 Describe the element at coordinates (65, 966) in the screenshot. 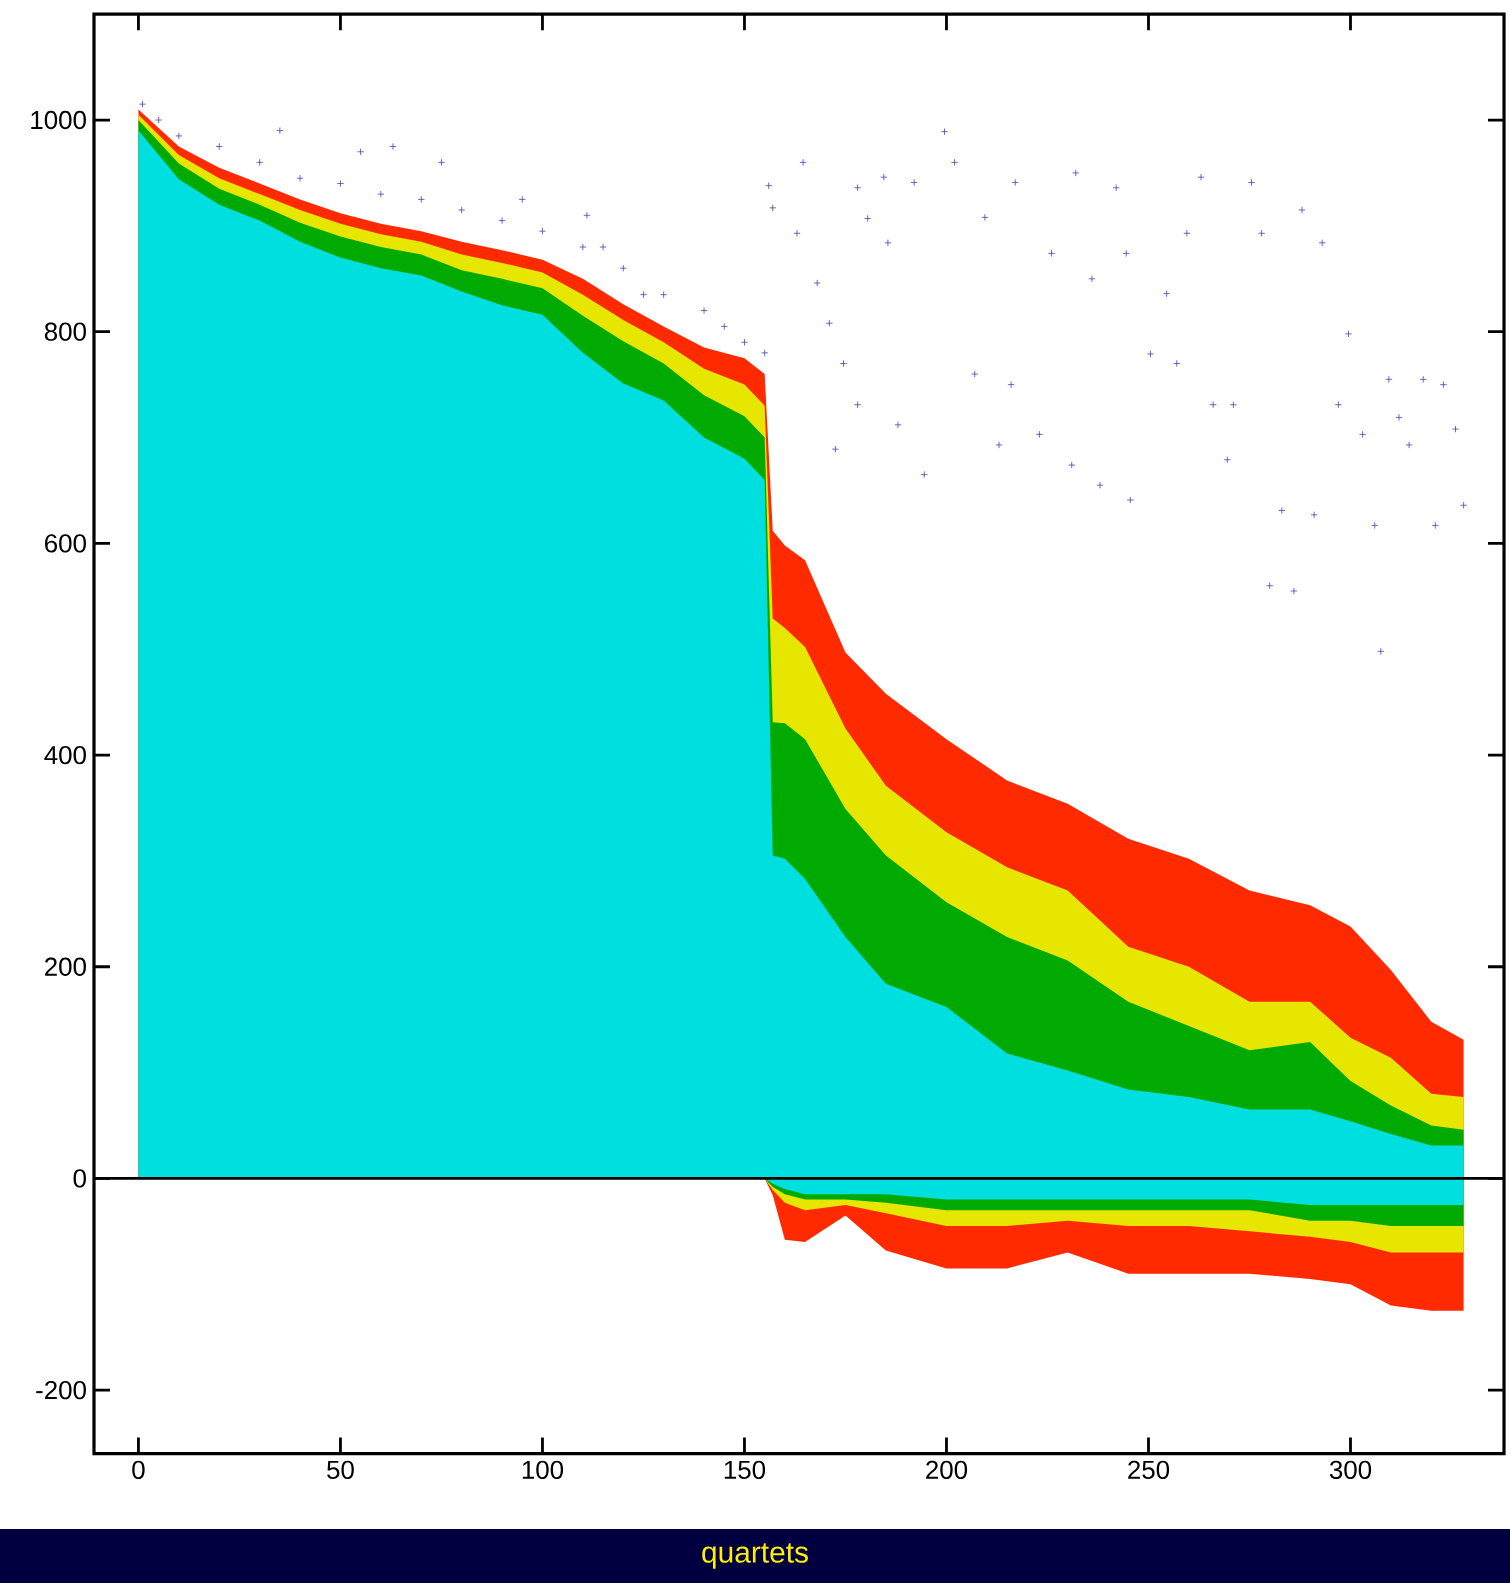

I see `y-tick-label: 200` at that location.